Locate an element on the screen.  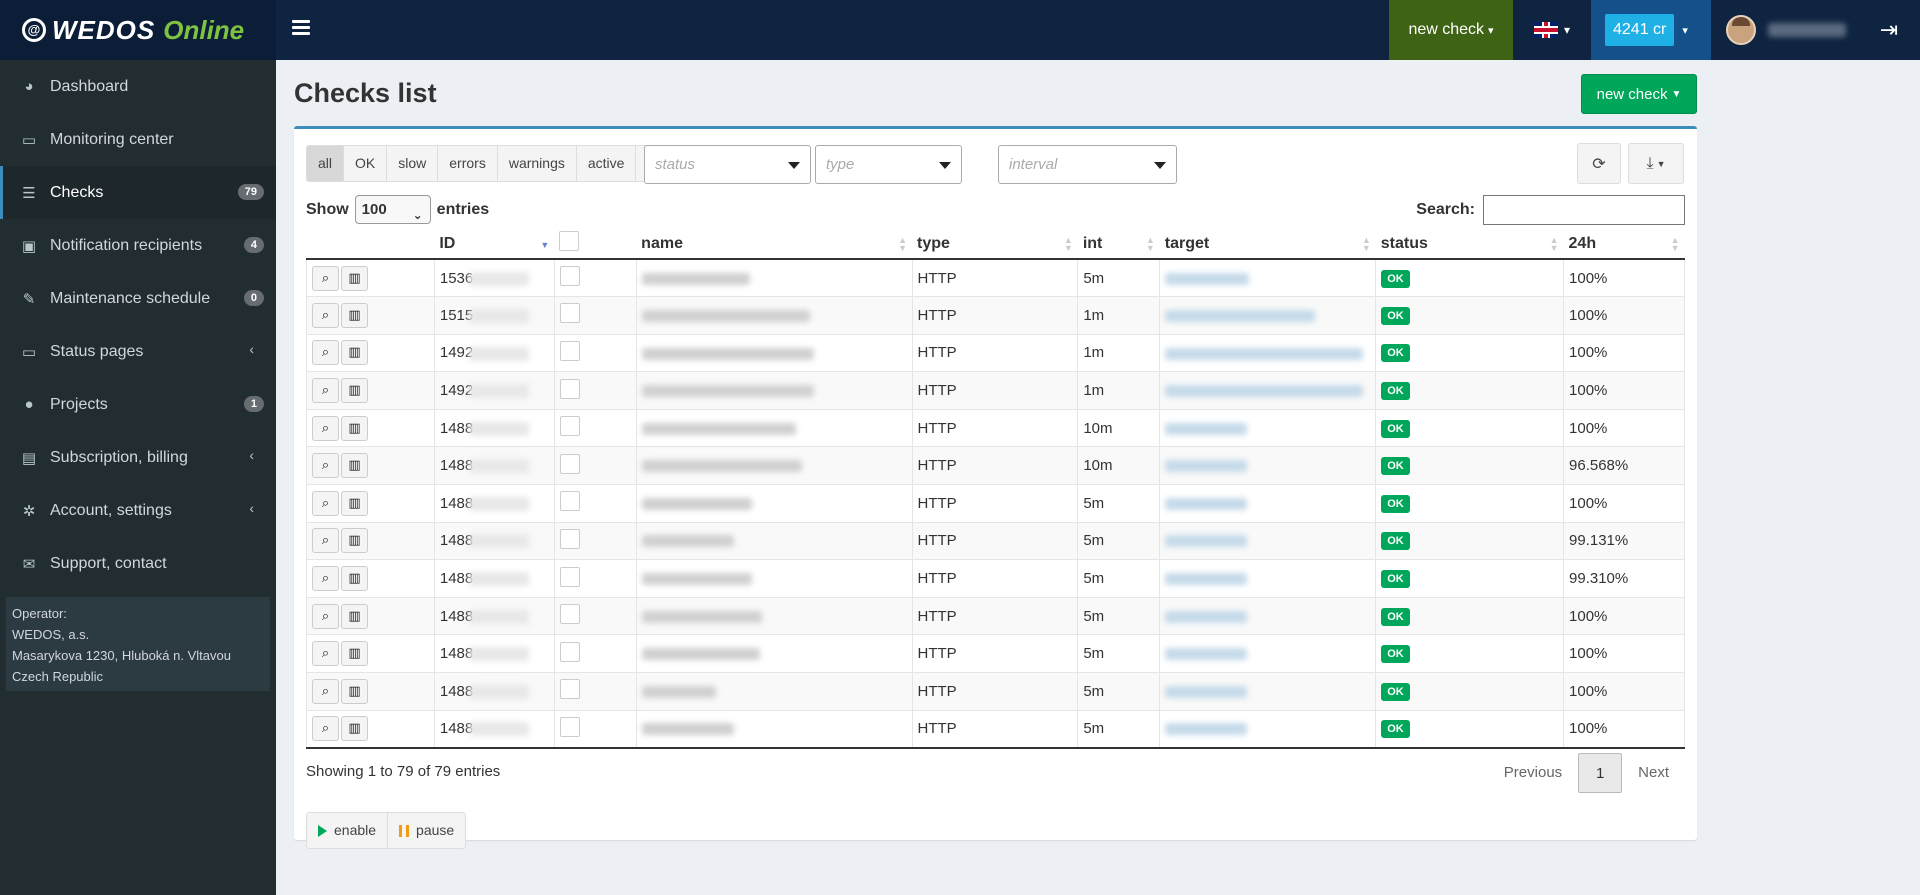
sidebar-item-projects: ● Projects 1 is located at coordinates (138, 404).